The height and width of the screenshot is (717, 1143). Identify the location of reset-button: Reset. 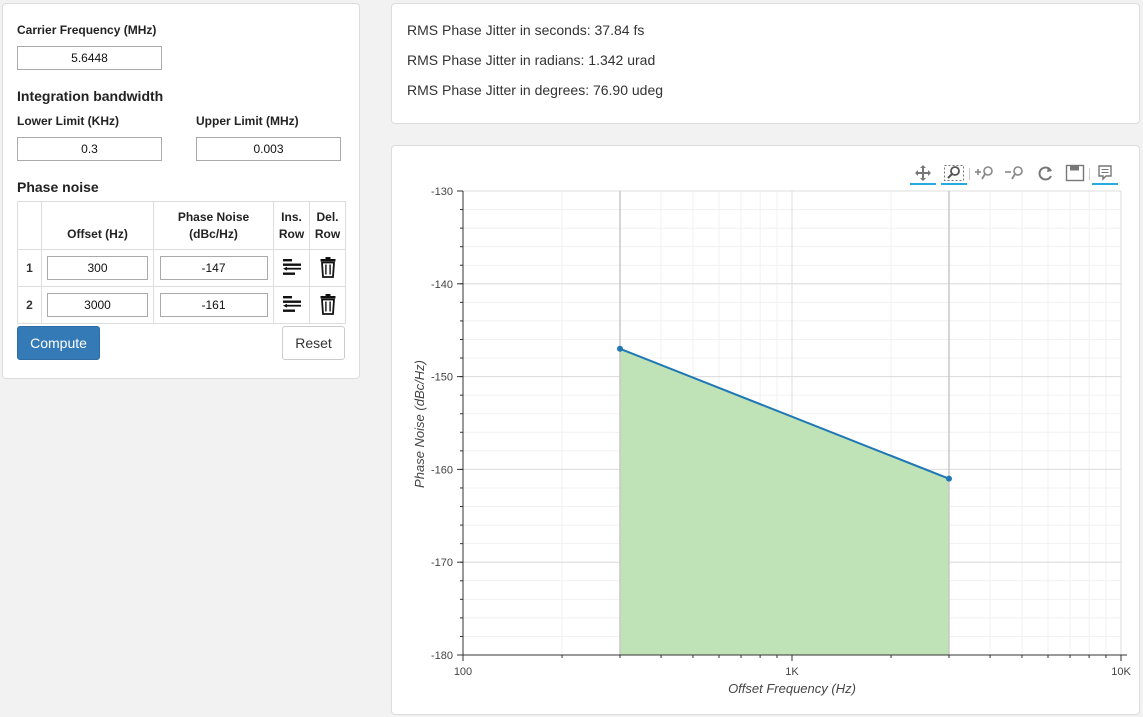
(313, 343).